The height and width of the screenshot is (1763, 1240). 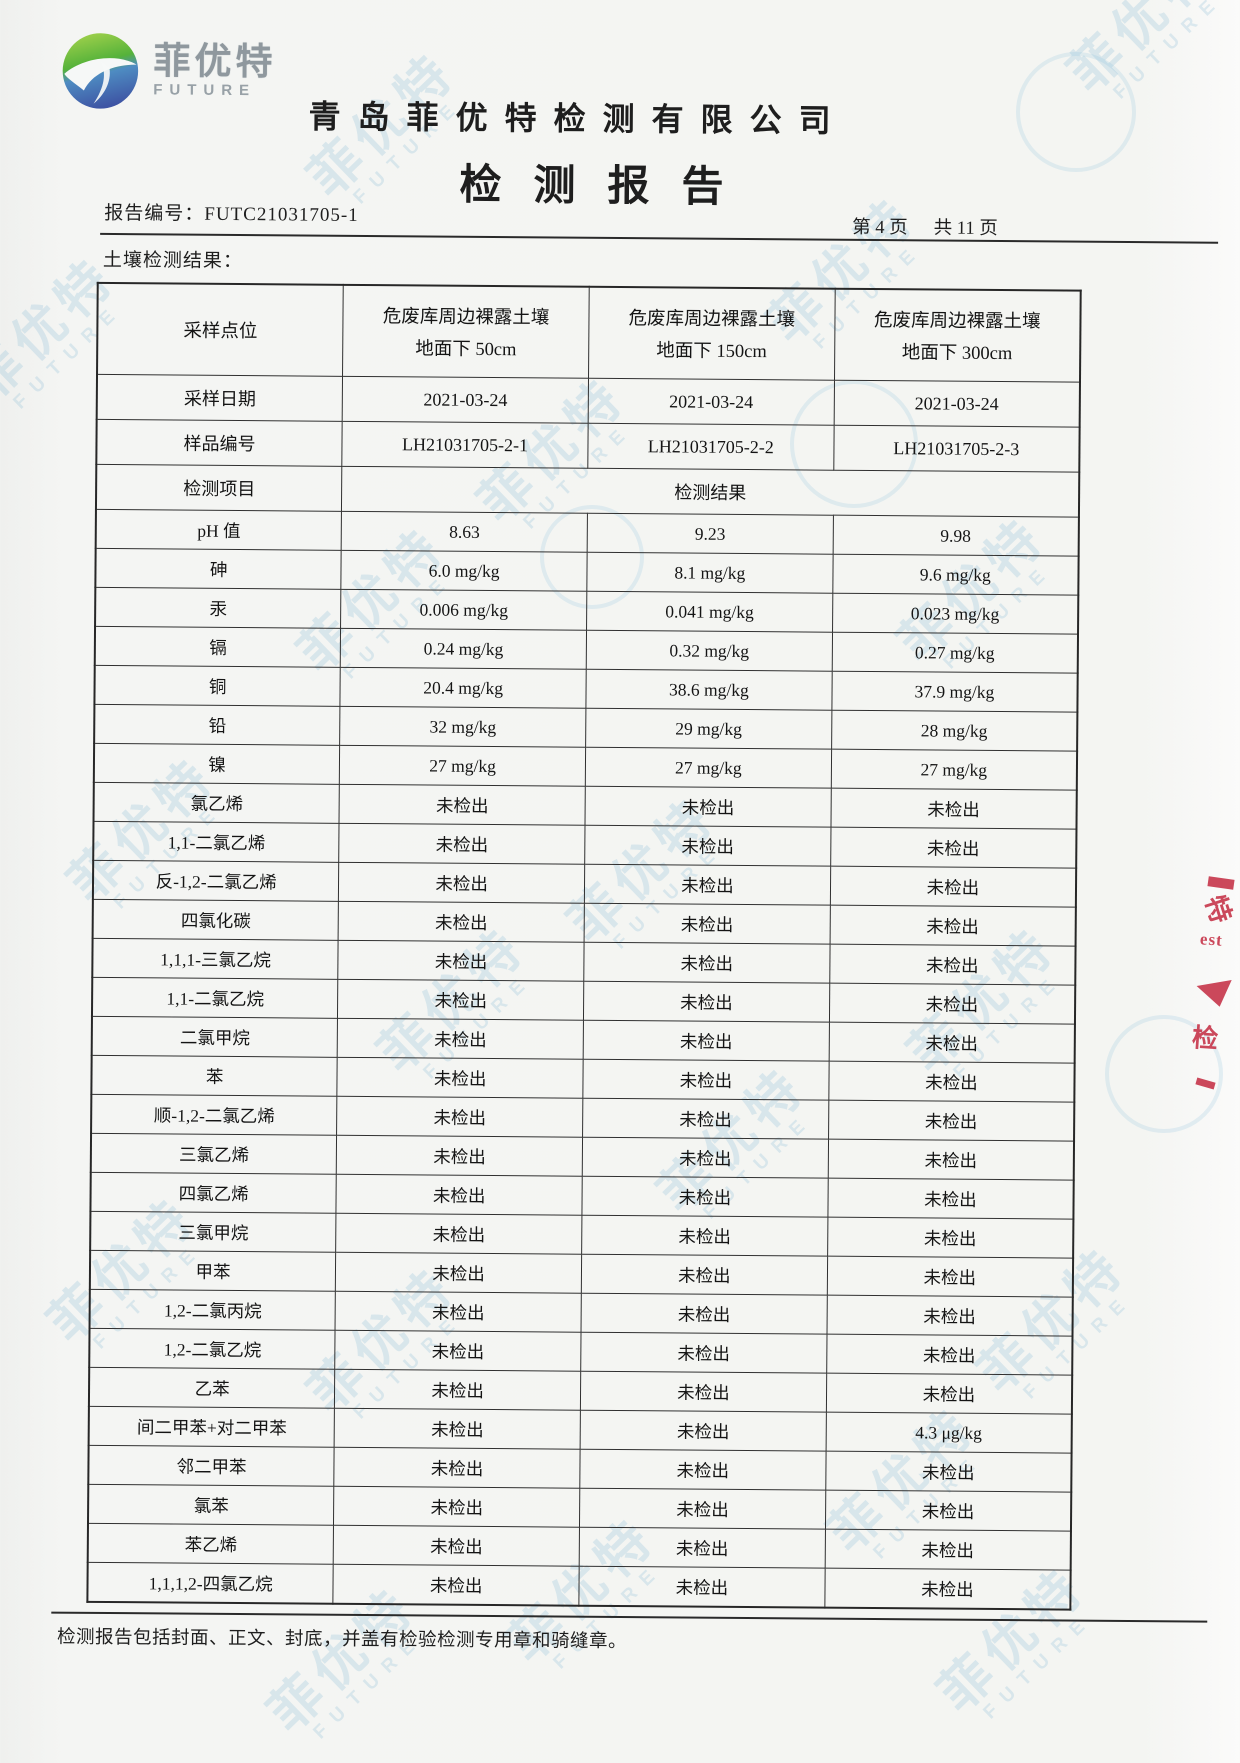 I want to click on item-name-cell: 镉, so click(x=217, y=647).